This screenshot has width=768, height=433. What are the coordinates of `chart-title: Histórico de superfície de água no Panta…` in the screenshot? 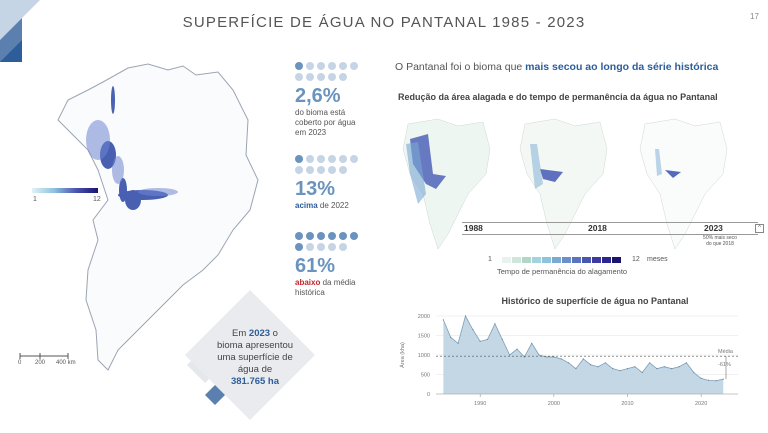 It's located at (595, 301).